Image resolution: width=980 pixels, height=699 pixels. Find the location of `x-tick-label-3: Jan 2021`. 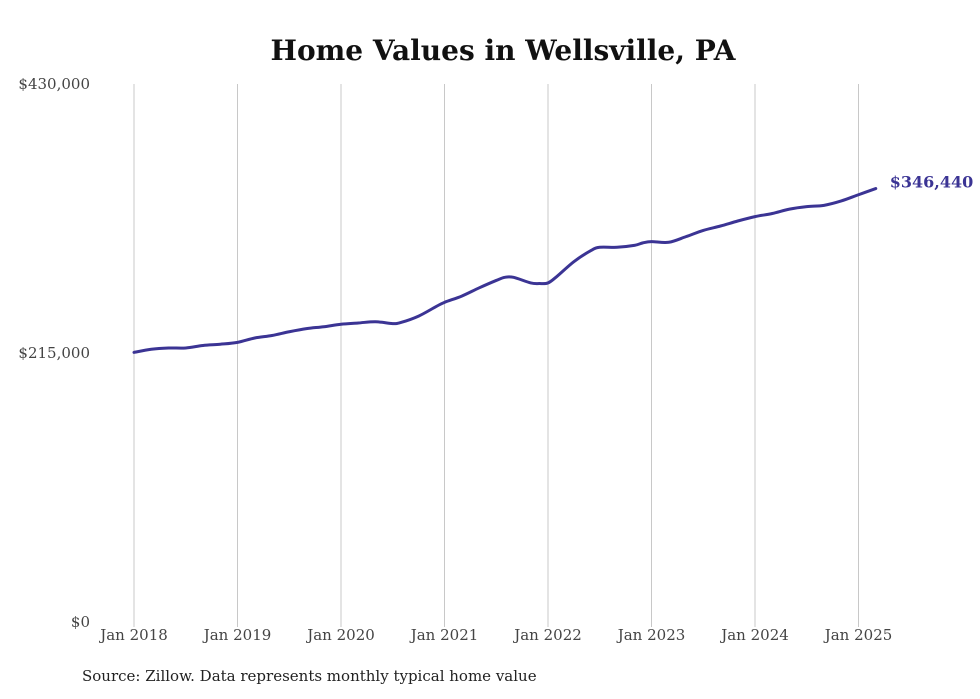

x-tick-label-3: Jan 2021 is located at coordinates (444, 635).